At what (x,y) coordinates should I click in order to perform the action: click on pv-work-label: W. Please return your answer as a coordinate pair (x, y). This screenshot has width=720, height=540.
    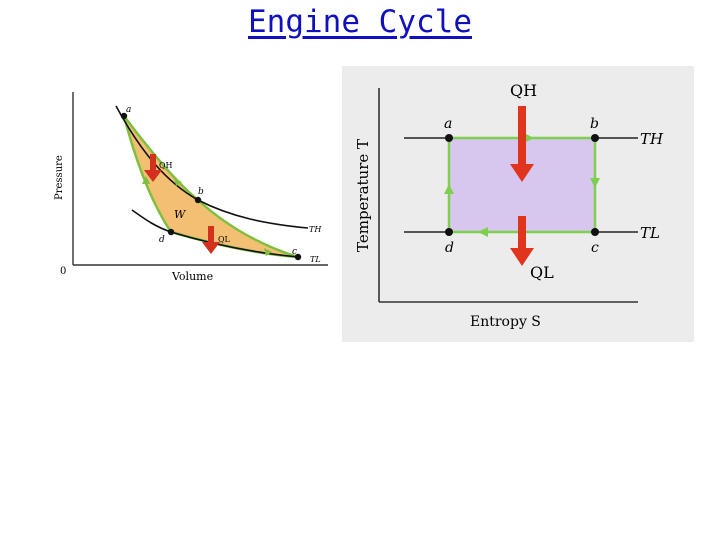
    Looking at the image, I should click on (180, 214).